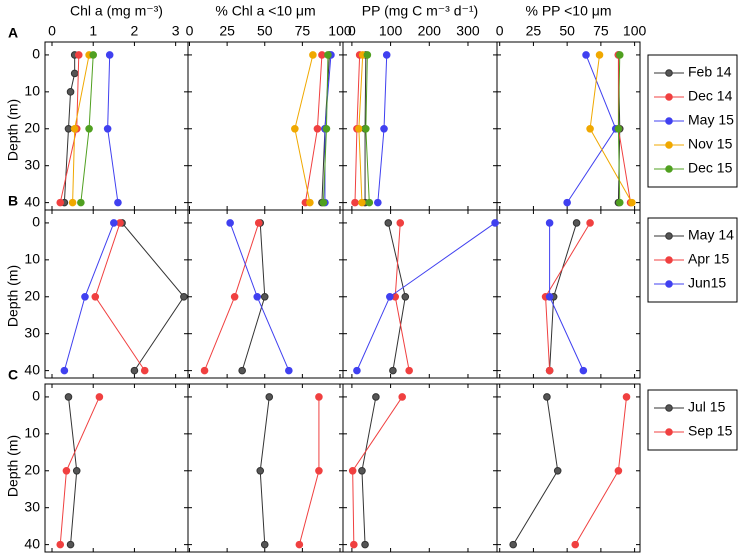  What do you see at coordinates (711, 120) in the screenshot?
I see `legend-label: May 15` at bounding box center [711, 120].